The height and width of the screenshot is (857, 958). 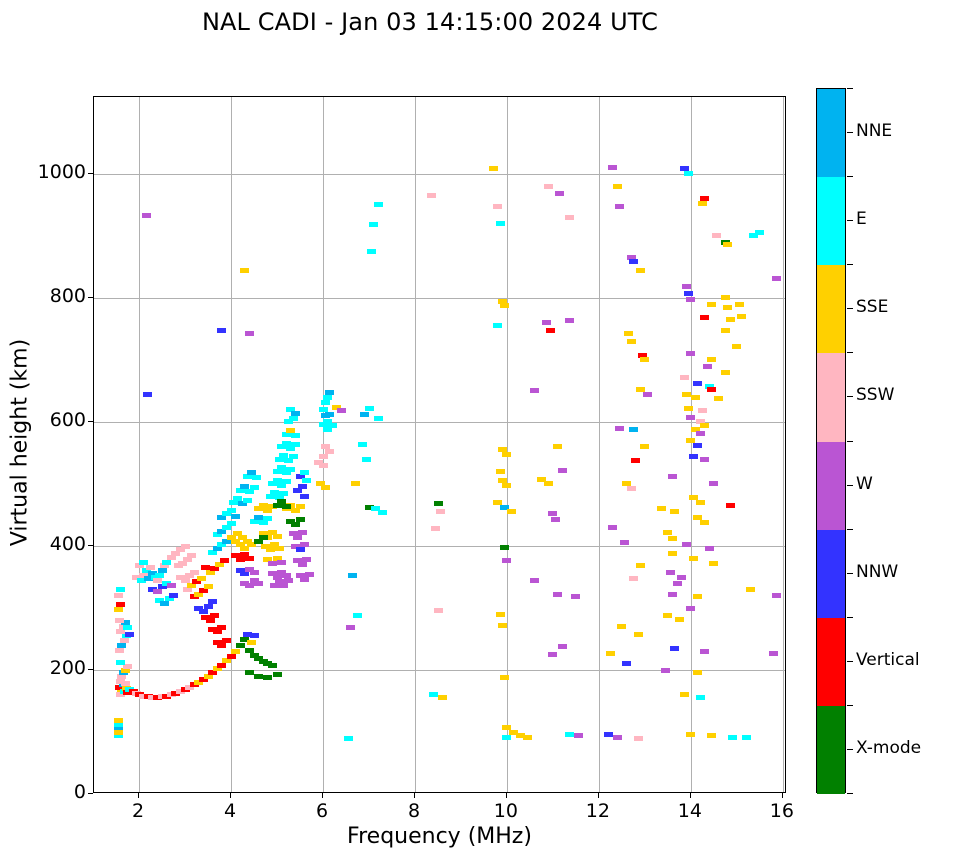 What do you see at coordinates (831, 573) in the screenshot?
I see `colorbar-band-nnw` at bounding box center [831, 573].